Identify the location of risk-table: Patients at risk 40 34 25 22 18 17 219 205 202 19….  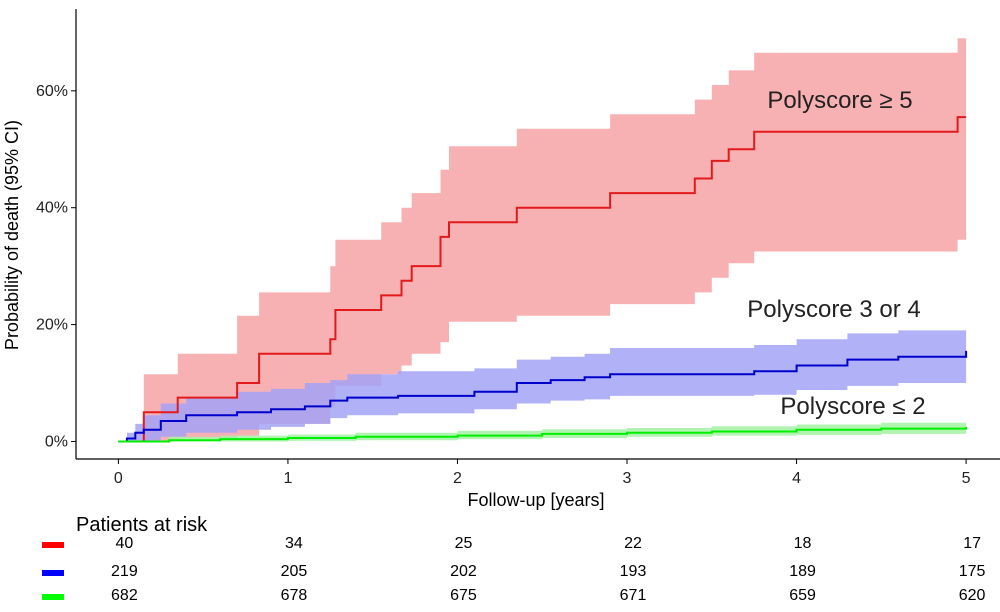
(514, 559).